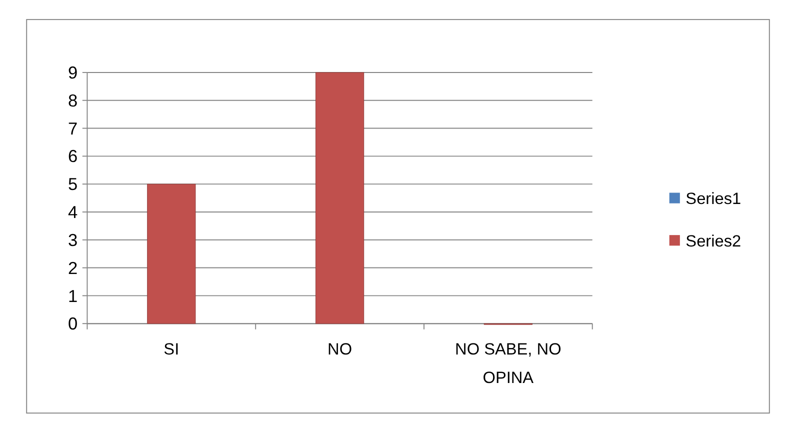 Image resolution: width=796 pixels, height=423 pixels. What do you see at coordinates (714, 199) in the screenshot?
I see `legend-label: Series1` at bounding box center [714, 199].